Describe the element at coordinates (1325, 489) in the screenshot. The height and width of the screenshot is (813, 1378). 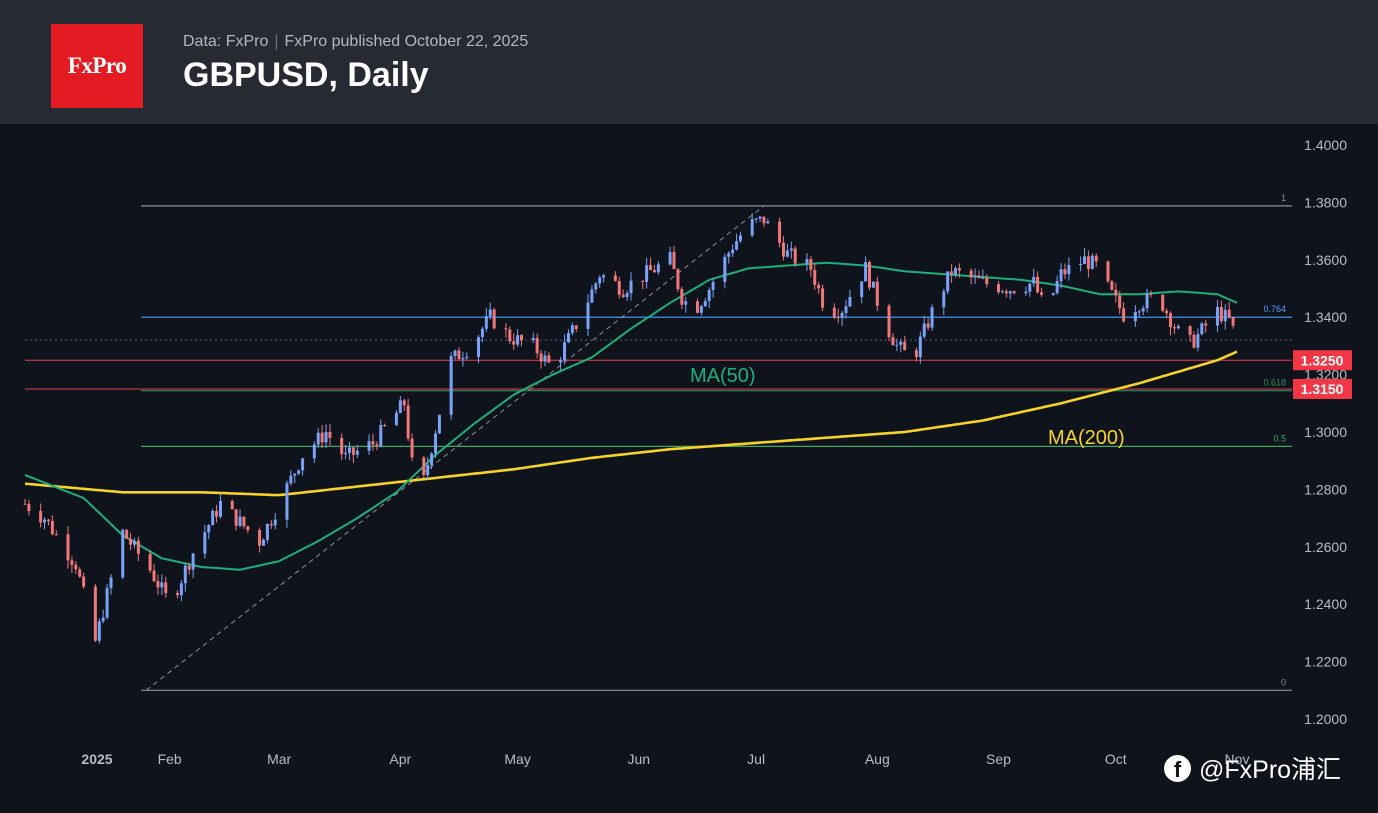
I see `y-tick-label: 1.2800` at that location.